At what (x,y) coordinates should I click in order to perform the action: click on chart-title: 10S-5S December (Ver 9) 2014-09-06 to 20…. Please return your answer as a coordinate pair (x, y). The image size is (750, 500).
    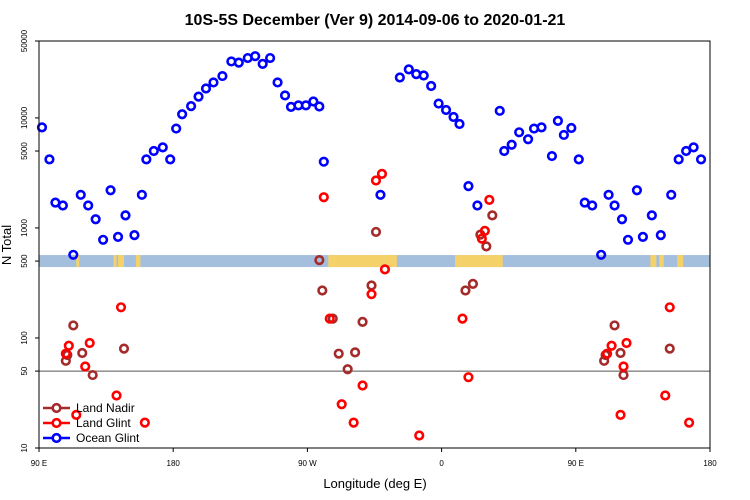
    Looking at the image, I should click on (375, 20).